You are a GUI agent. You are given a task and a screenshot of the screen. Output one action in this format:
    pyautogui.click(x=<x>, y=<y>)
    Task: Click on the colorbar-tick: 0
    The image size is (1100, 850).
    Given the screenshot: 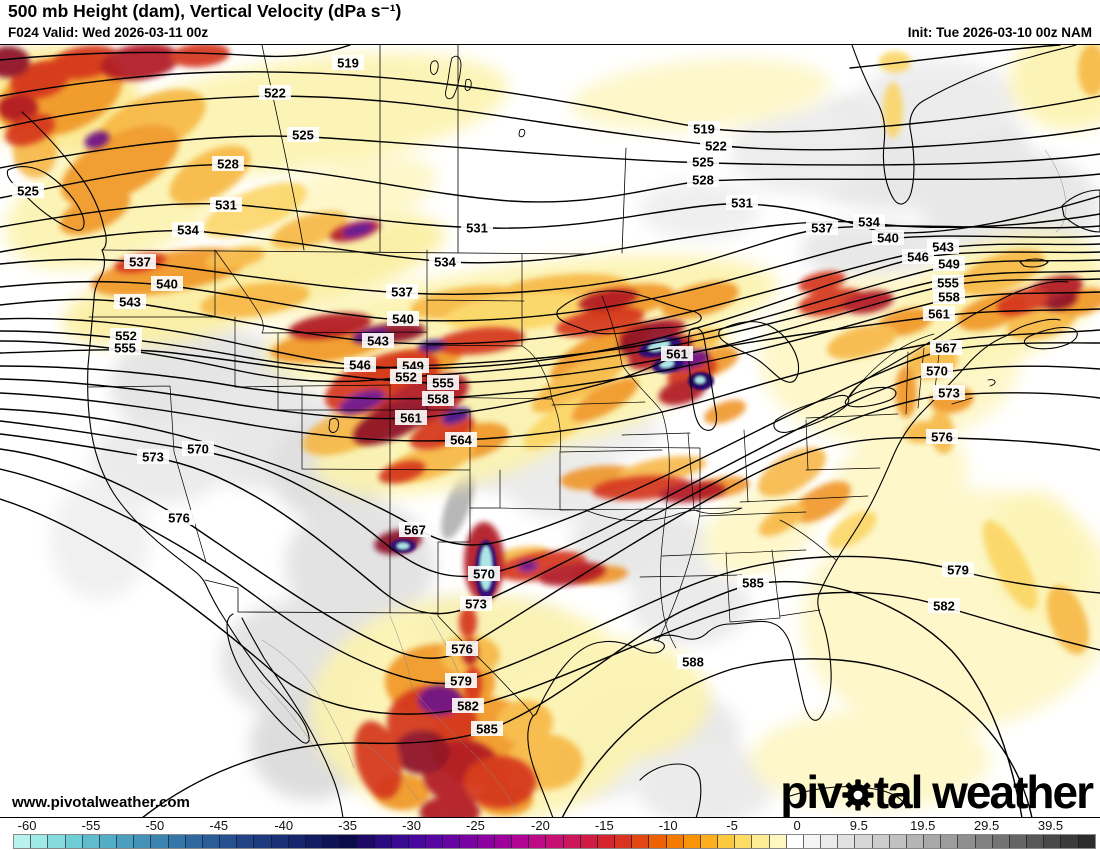 What is the action you would take?
    pyautogui.click(x=797, y=825)
    